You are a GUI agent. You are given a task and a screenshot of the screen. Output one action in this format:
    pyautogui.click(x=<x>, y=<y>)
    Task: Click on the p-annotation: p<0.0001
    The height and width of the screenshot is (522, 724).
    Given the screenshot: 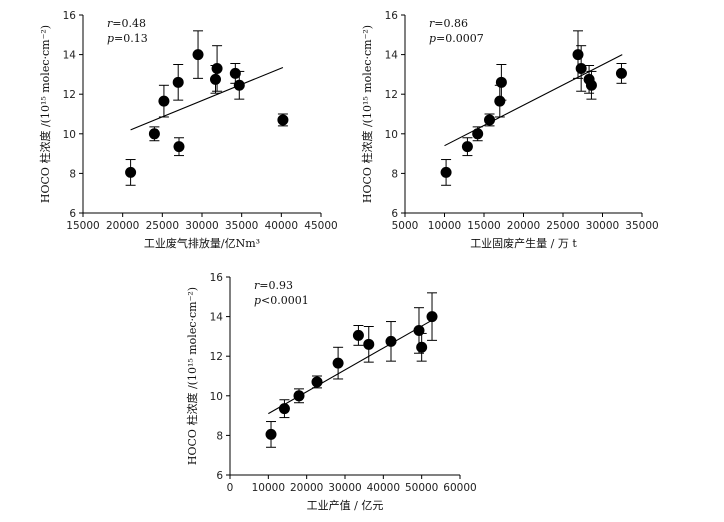 What is the action you would take?
    pyautogui.click(x=281, y=300)
    